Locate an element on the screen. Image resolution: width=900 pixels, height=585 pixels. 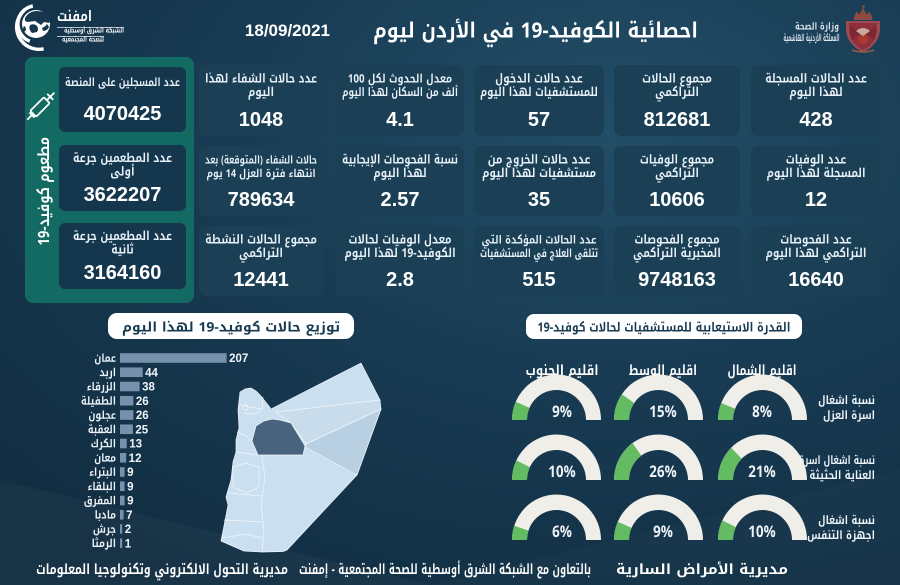
svg-text: 812681 is located at coordinates (677, 120).